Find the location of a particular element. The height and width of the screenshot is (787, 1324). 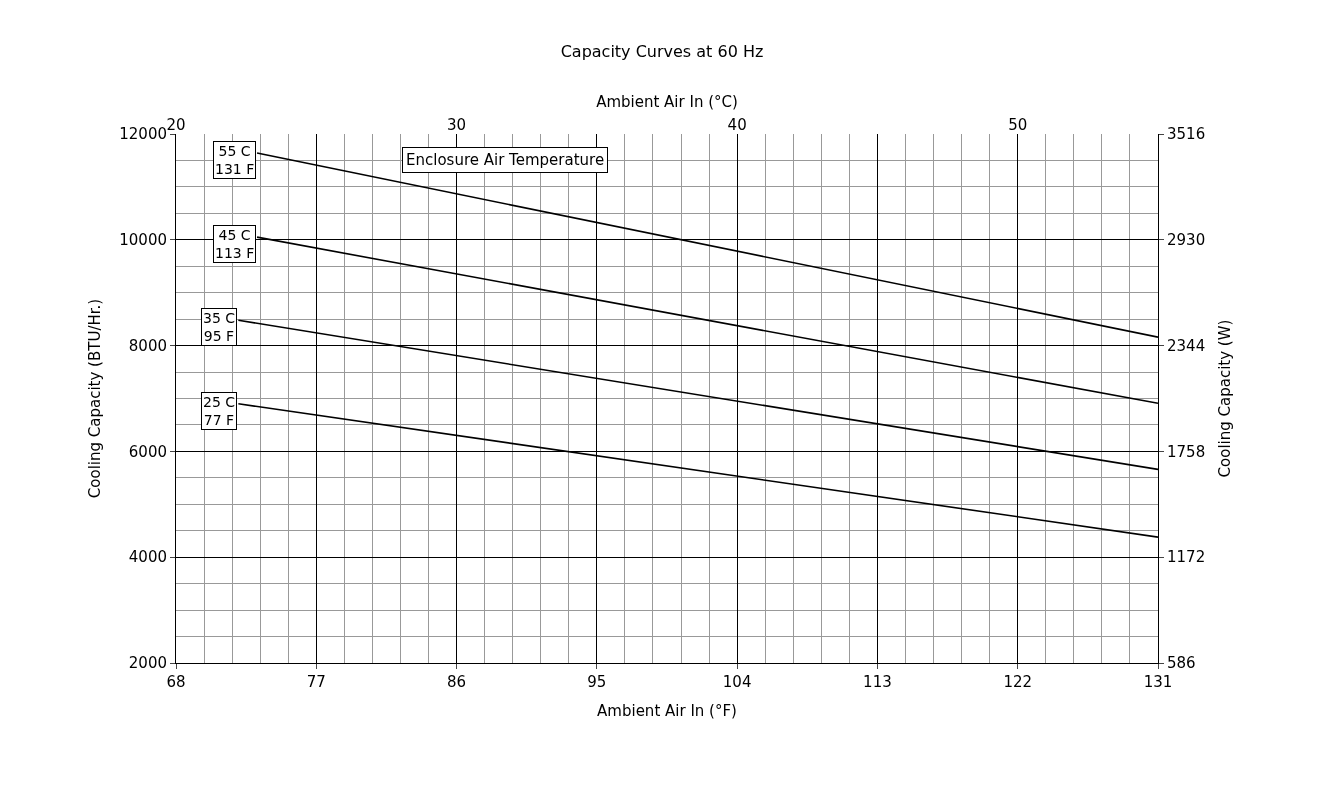

y-axis-title: Cooling Capacity (BTU/Hr.) is located at coordinates (94, 398).